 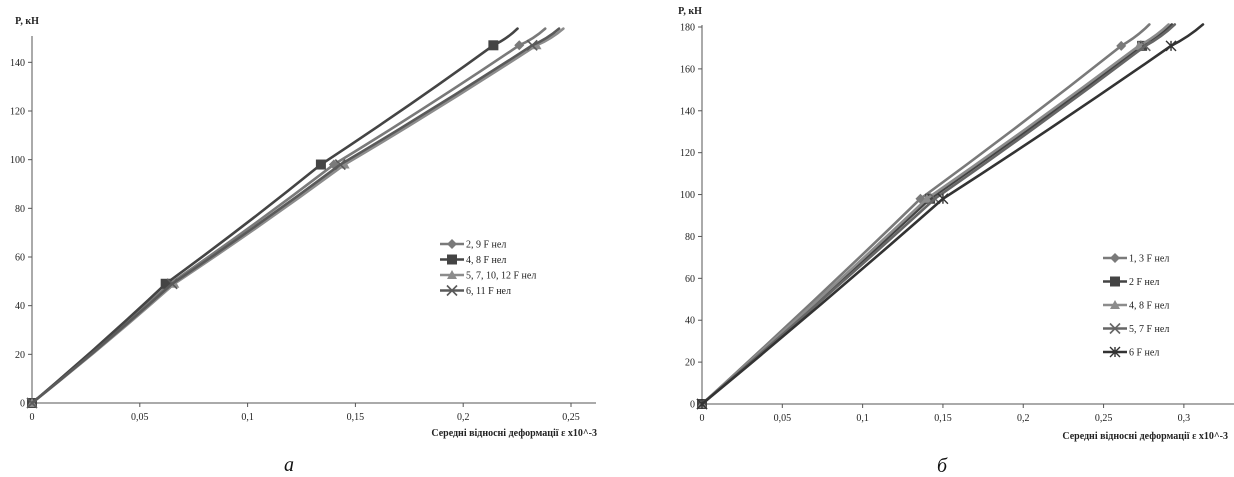 What do you see at coordinates (1149, 329) in the screenshot?
I see `legend-label: 5, 7 F нел` at bounding box center [1149, 329].